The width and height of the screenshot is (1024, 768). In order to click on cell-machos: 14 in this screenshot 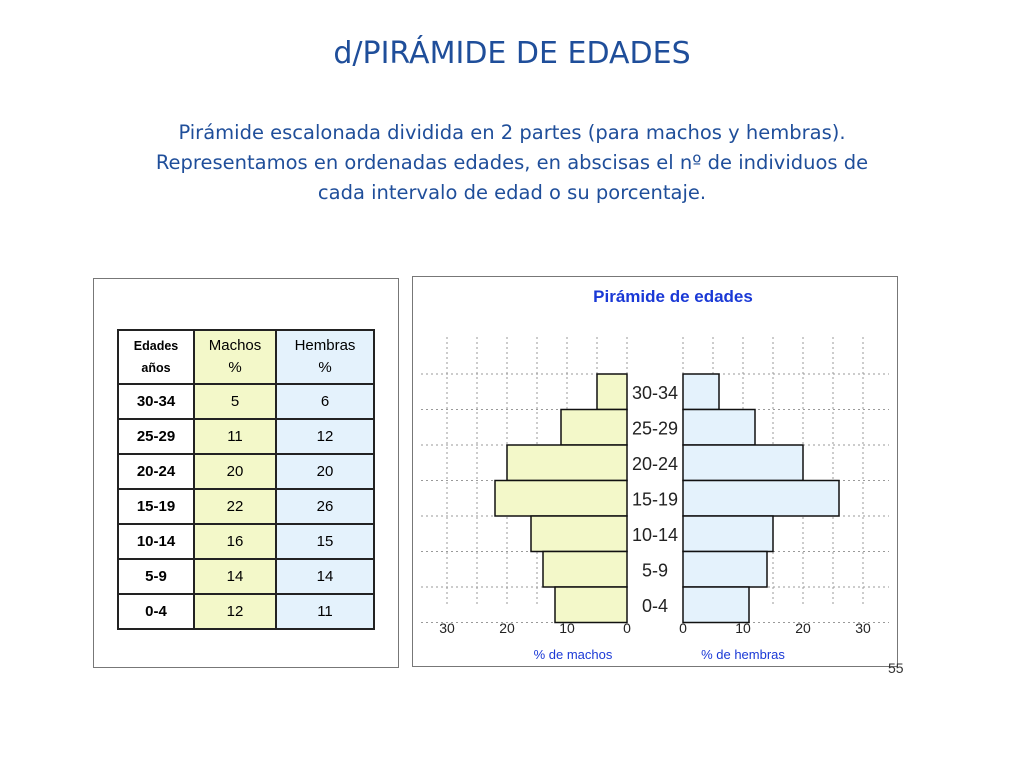, I will do `click(235, 576)`.